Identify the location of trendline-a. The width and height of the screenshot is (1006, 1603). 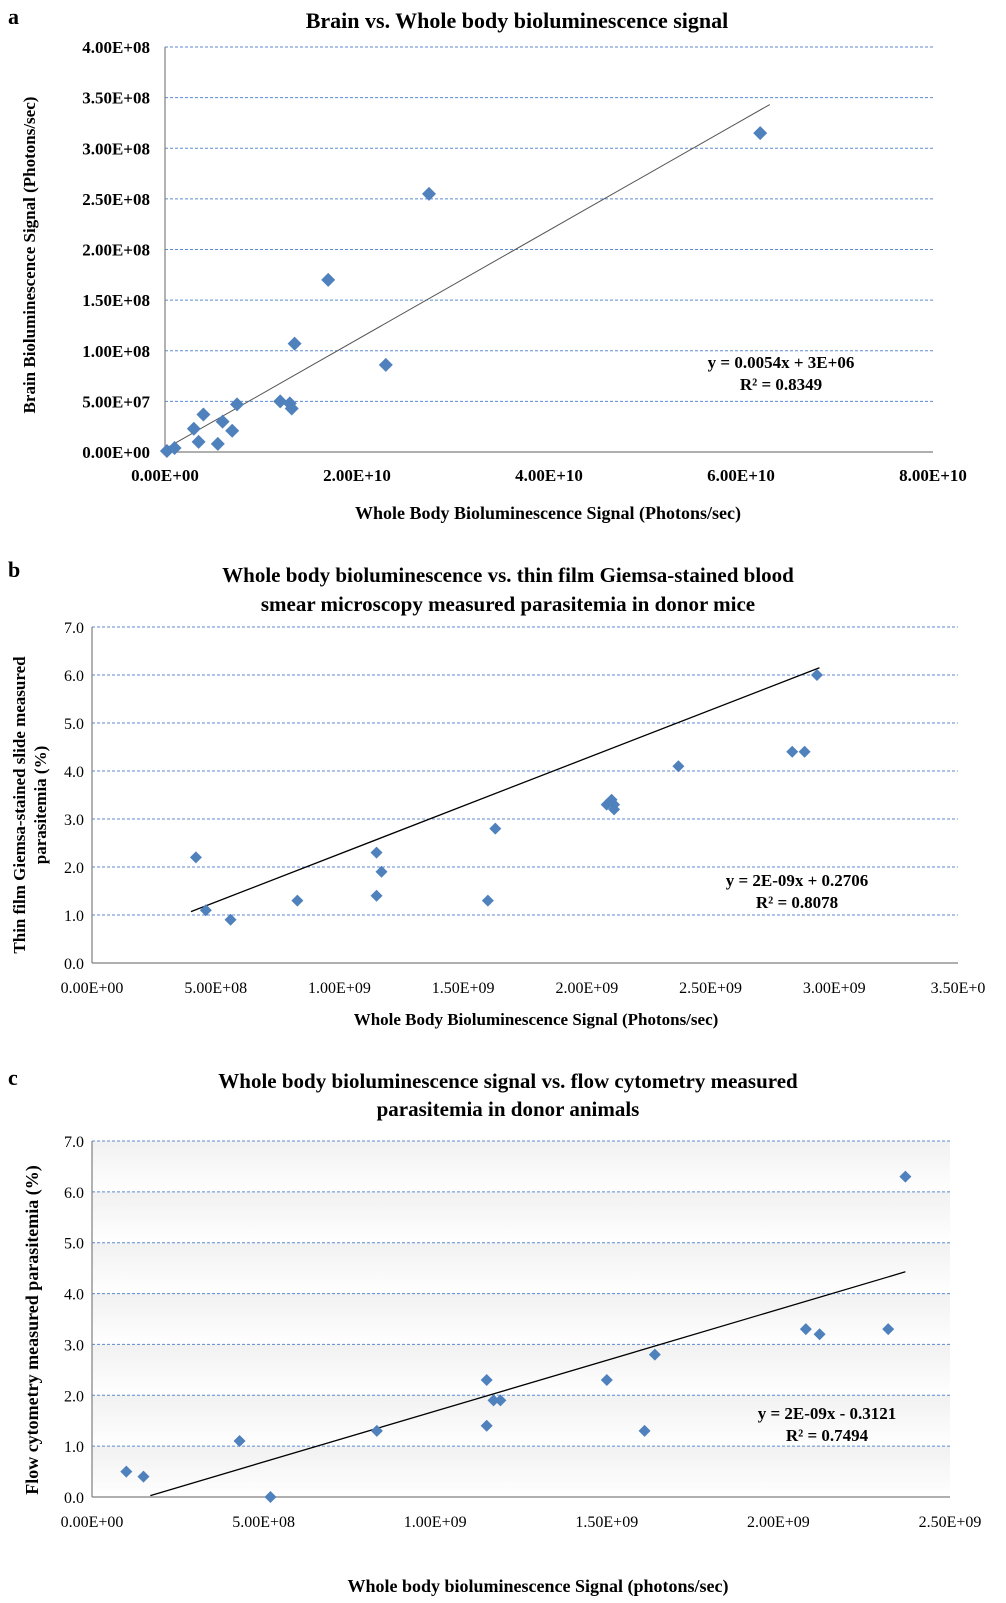
(467, 277).